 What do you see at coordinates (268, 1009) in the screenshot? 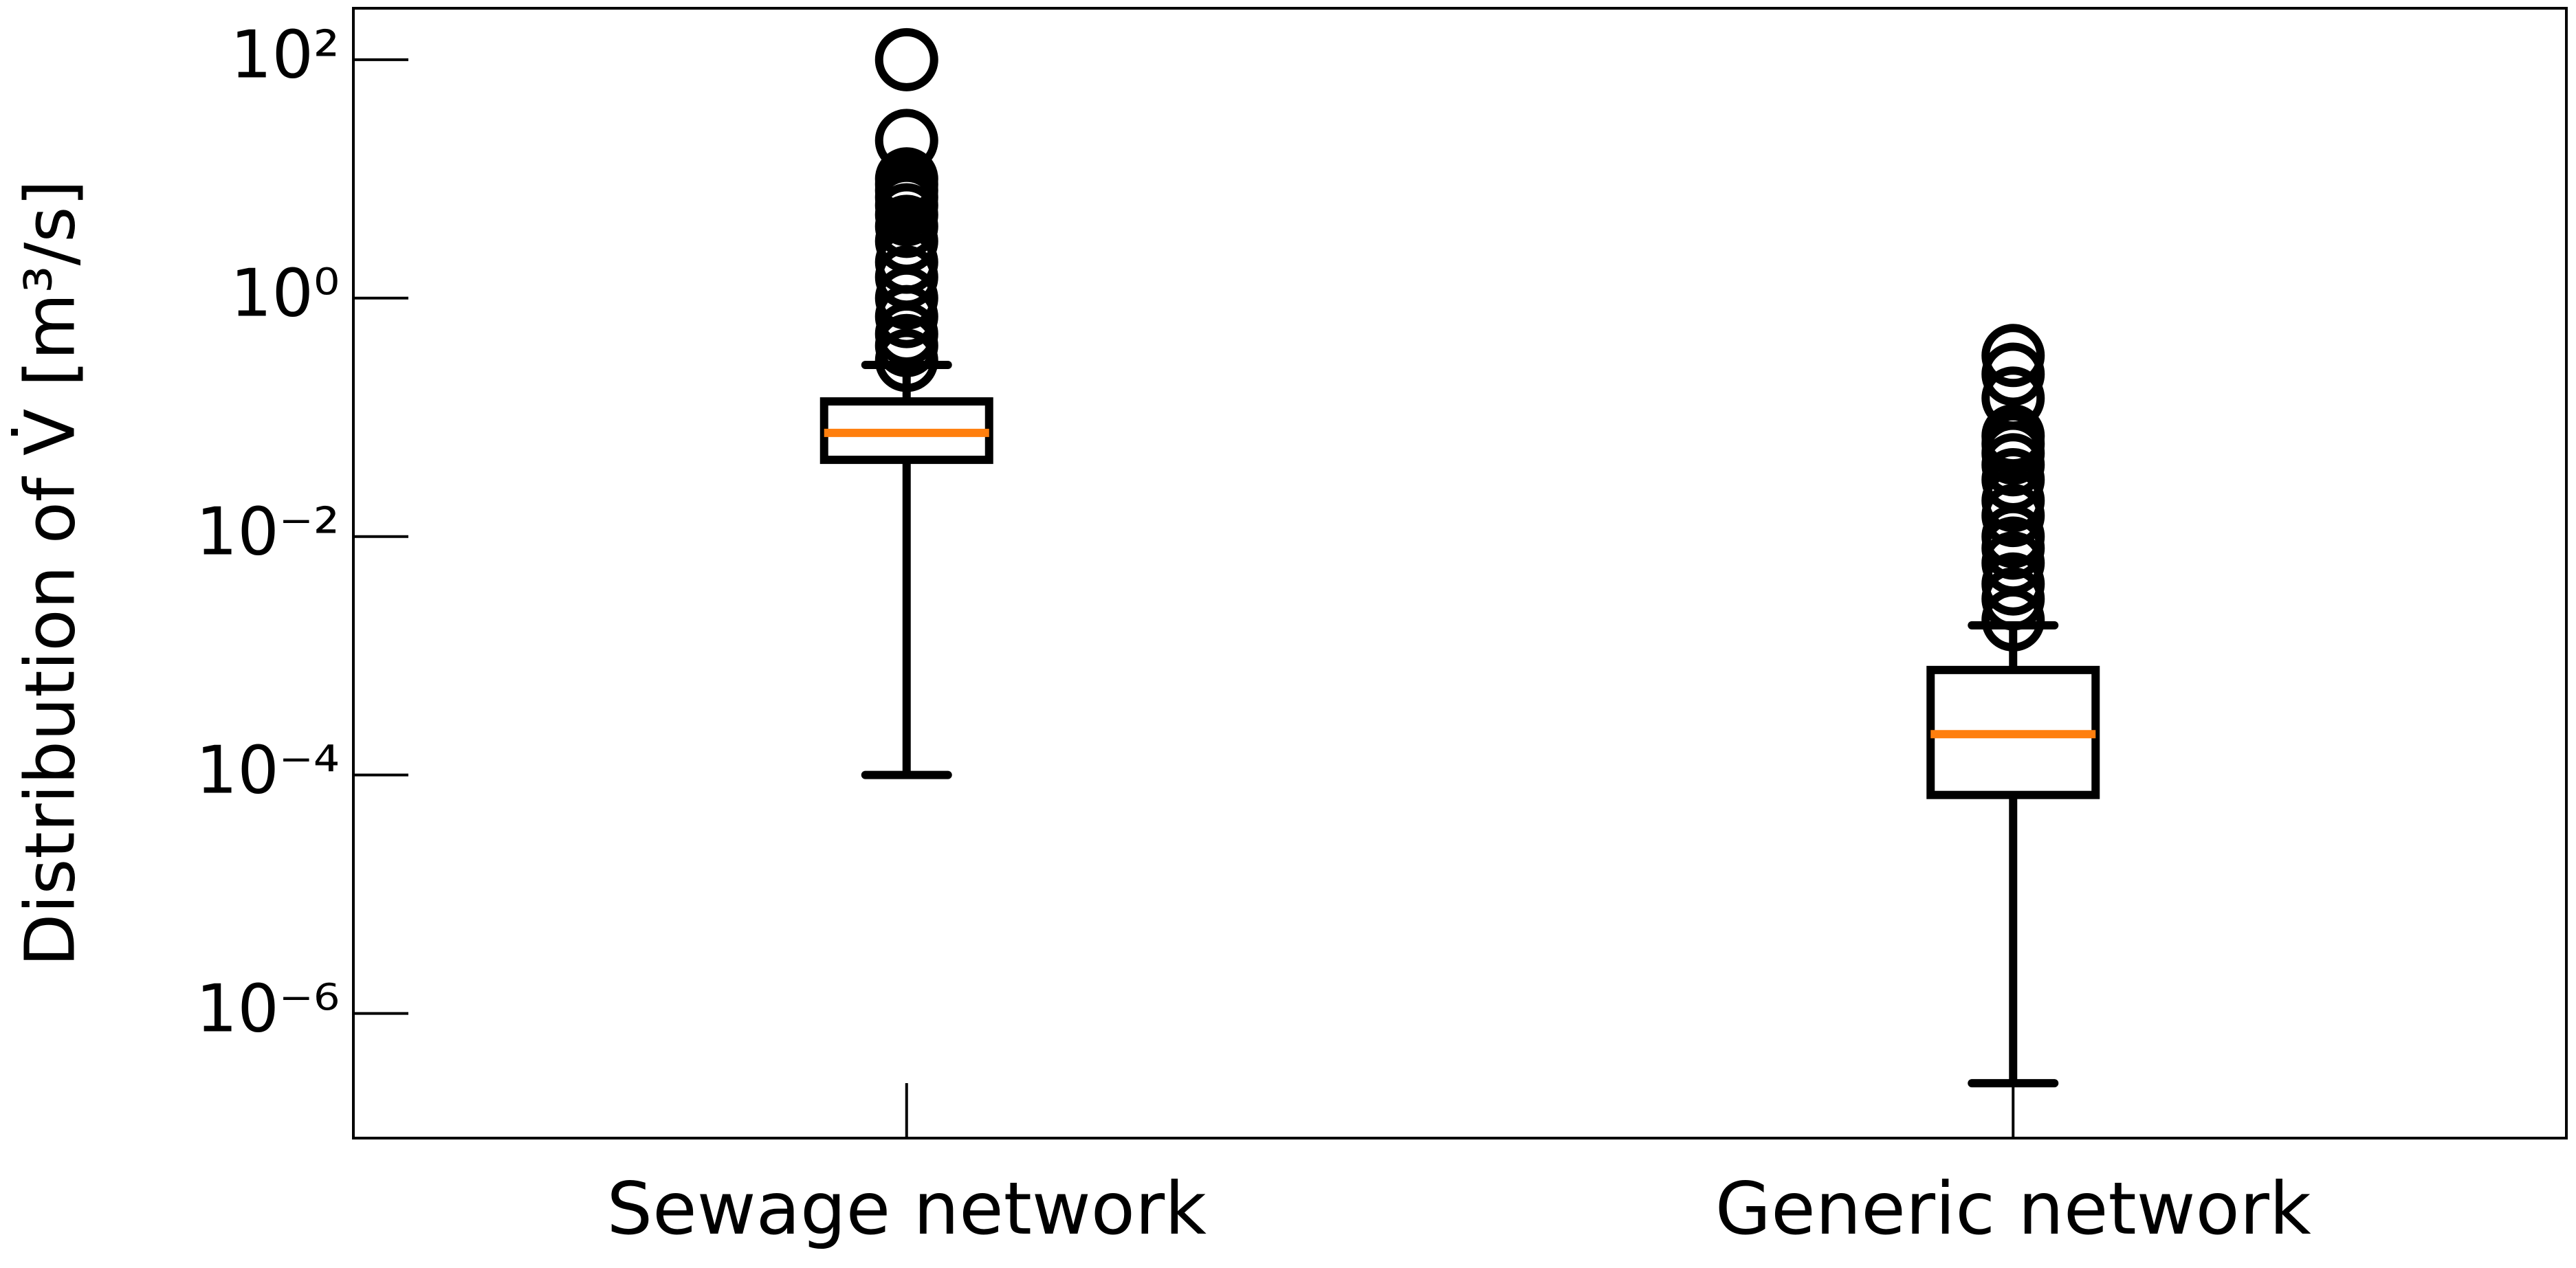
I see `y-tick-label: 10⁻⁶` at bounding box center [268, 1009].